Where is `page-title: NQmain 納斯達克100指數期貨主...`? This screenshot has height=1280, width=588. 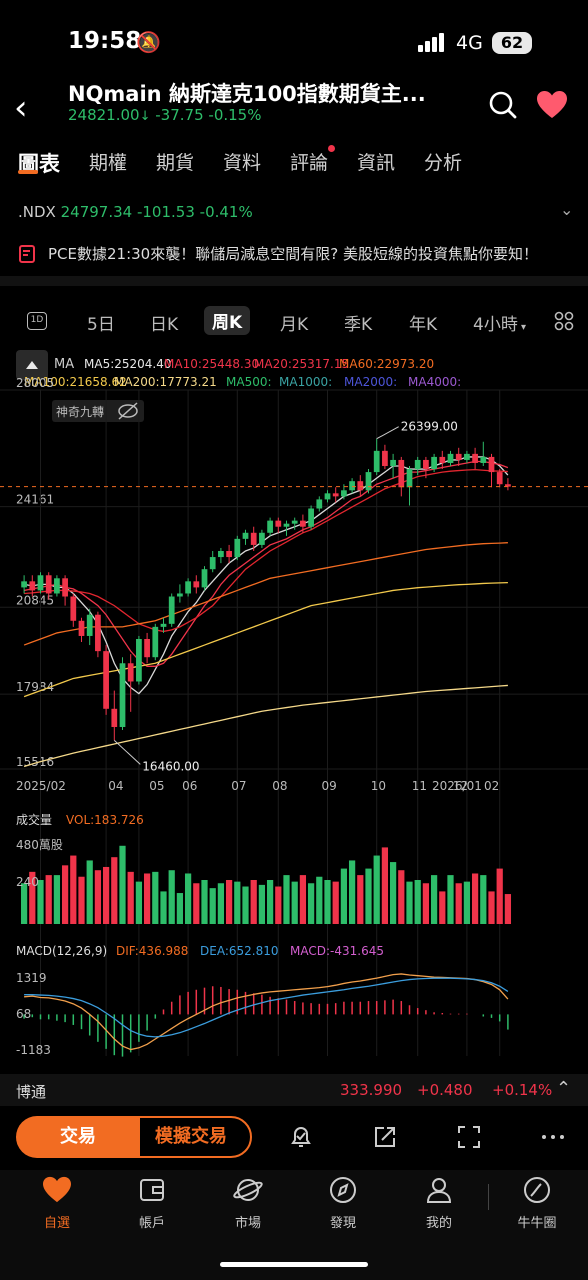 page-title: NQmain 納斯達克100指數期貨主... is located at coordinates (247, 94).